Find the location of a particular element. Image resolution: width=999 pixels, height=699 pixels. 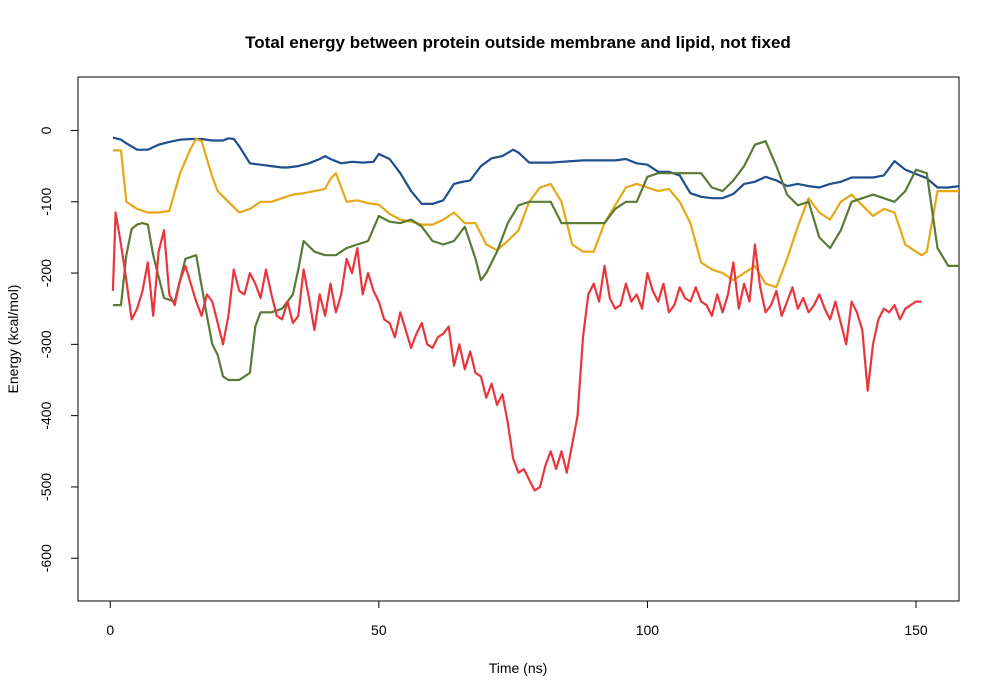

y-tick-label: -400 is located at coordinates (46, 415).